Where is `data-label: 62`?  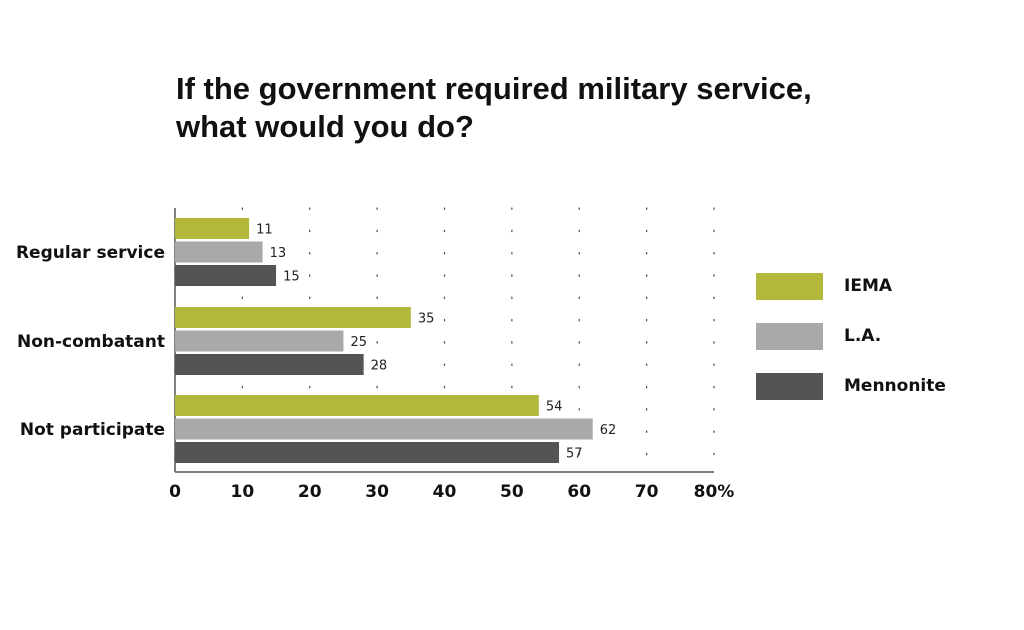 data-label: 62 is located at coordinates (608, 430).